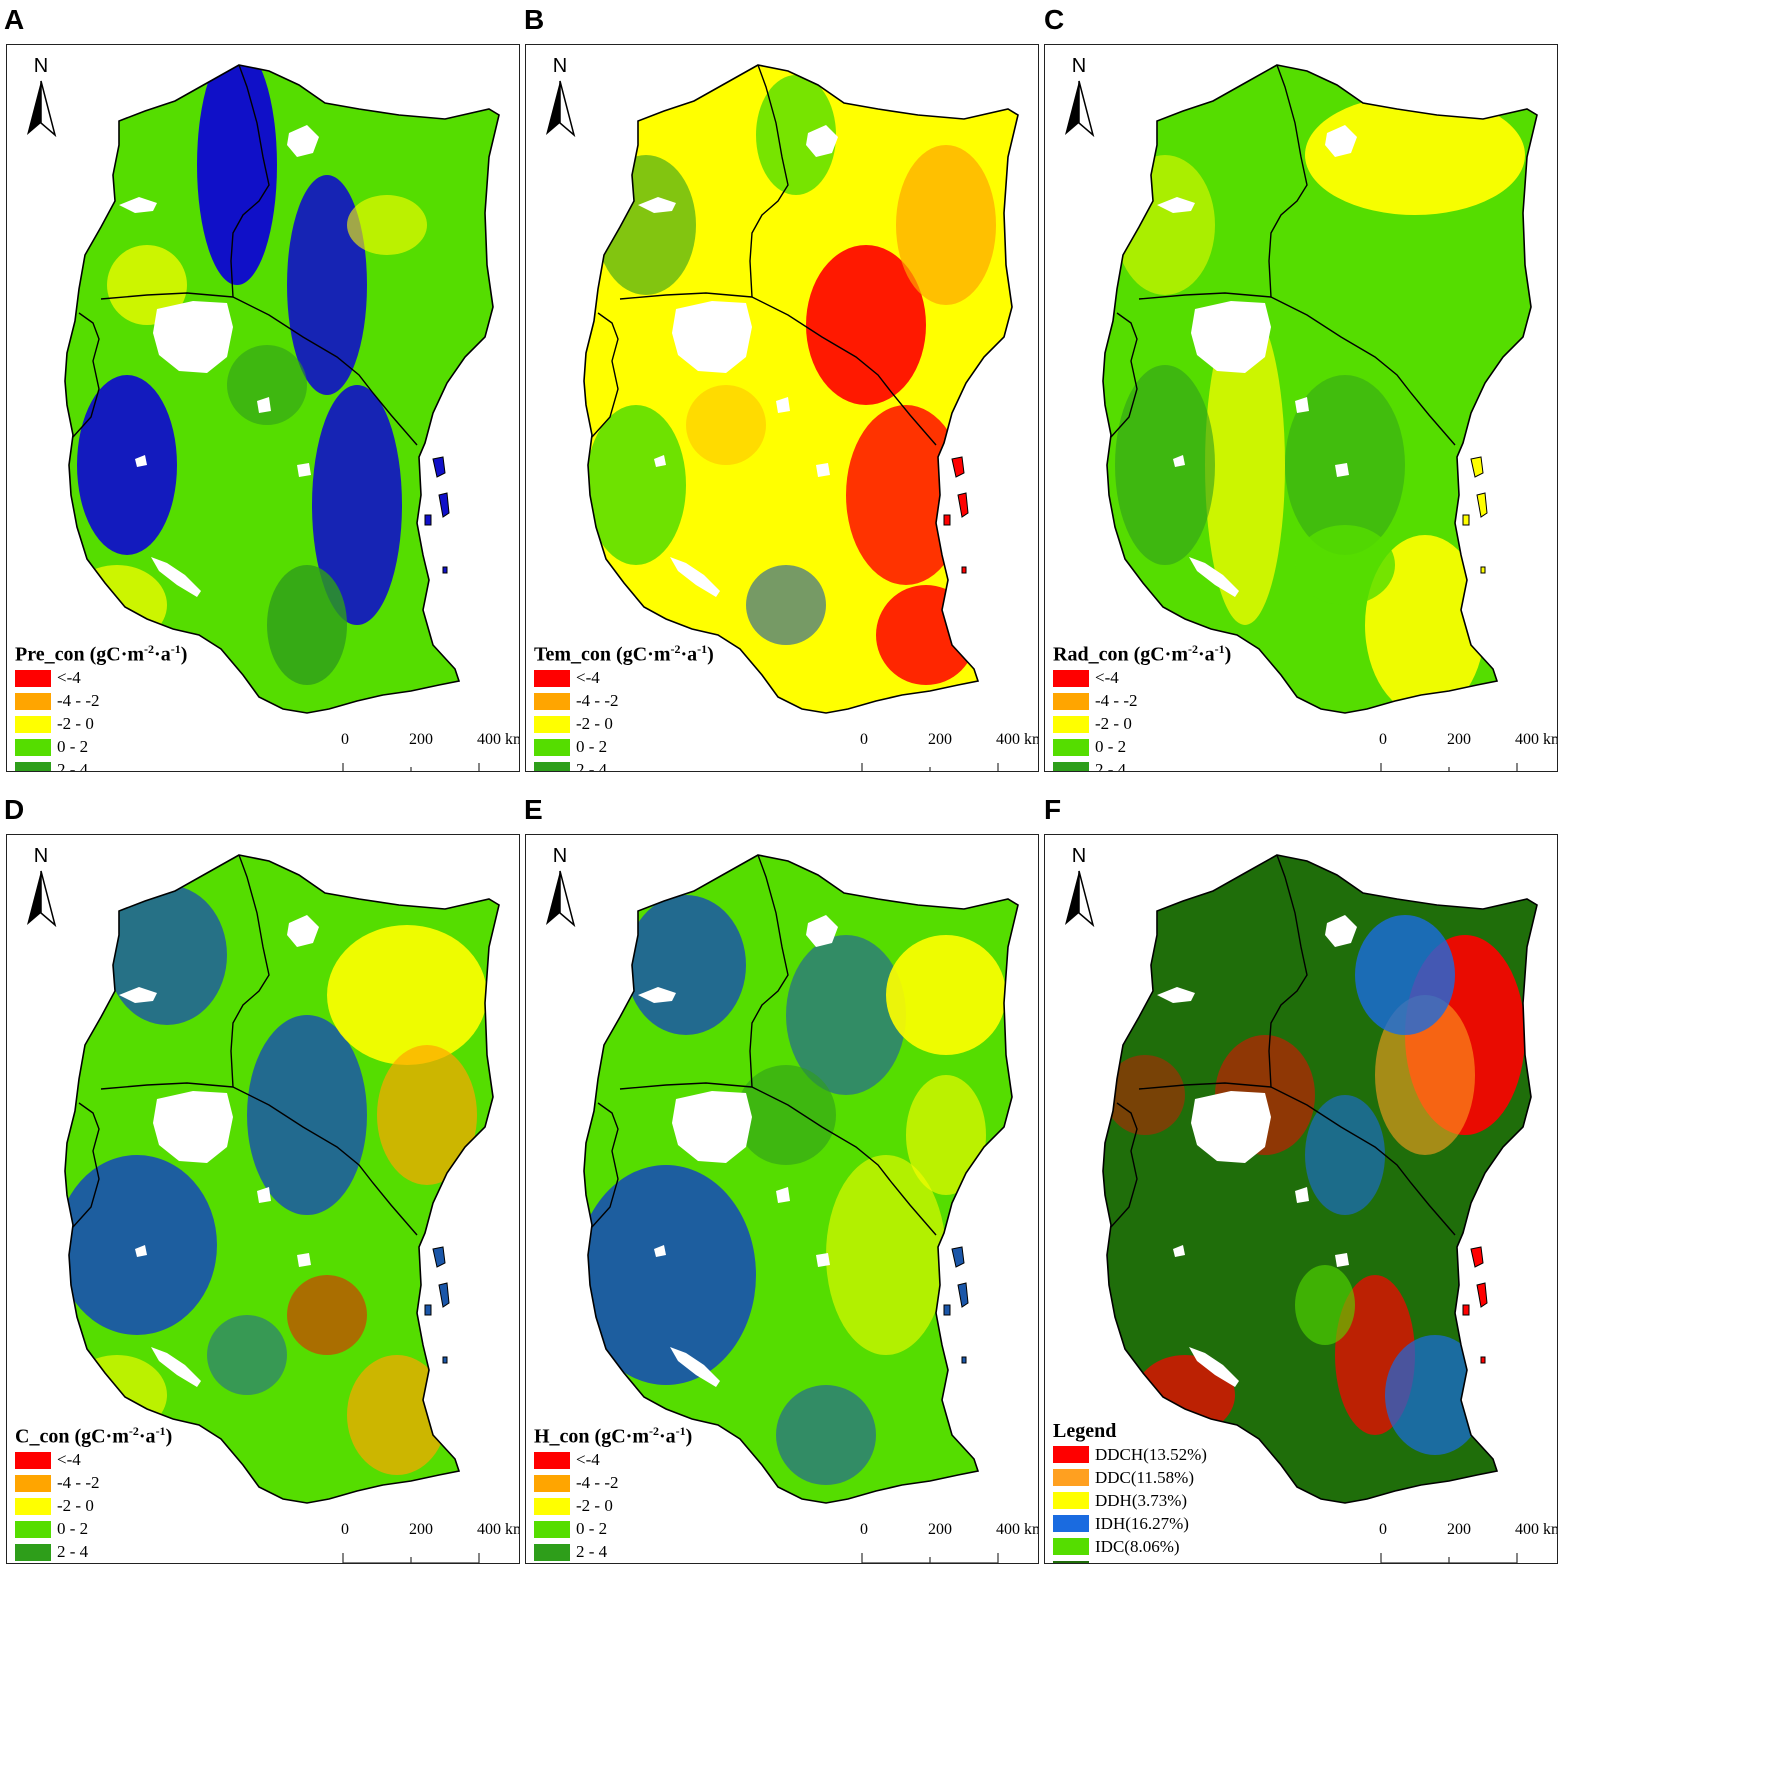  I want to click on legend-label: DDCH(13.52%), so click(1151, 1454).